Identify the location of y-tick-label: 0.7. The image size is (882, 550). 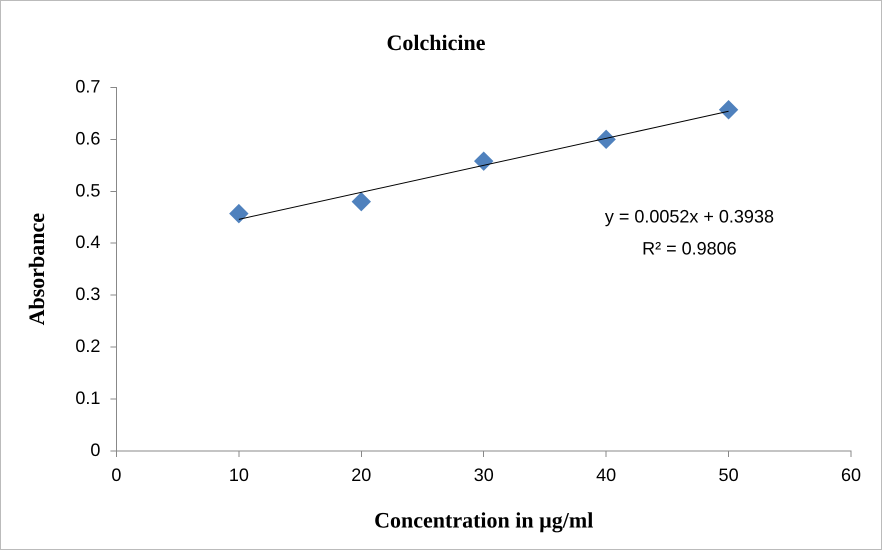
(87, 86).